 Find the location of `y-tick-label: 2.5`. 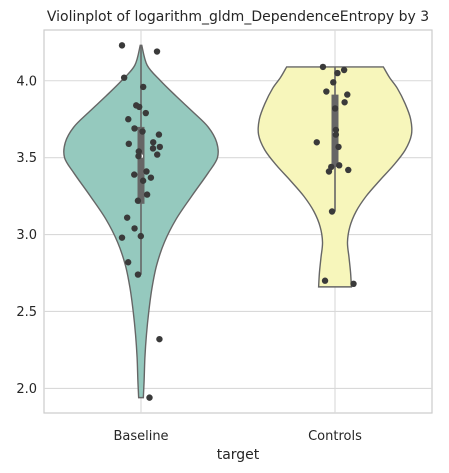

y-tick-label: 2.5 is located at coordinates (26, 312).